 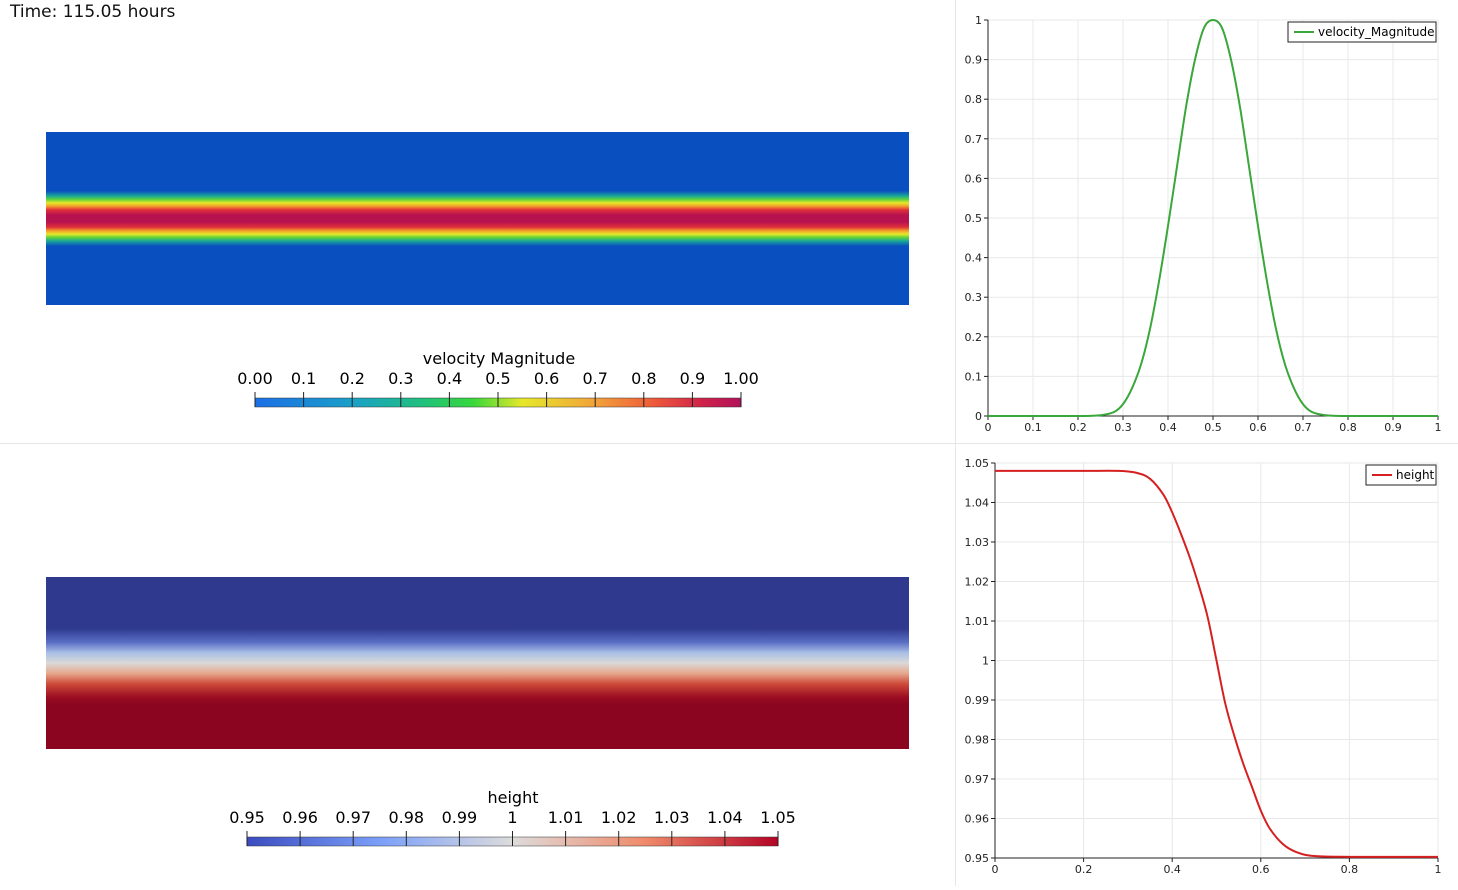 I want to click on height-y-tick-label: 0.95, so click(x=977, y=858).